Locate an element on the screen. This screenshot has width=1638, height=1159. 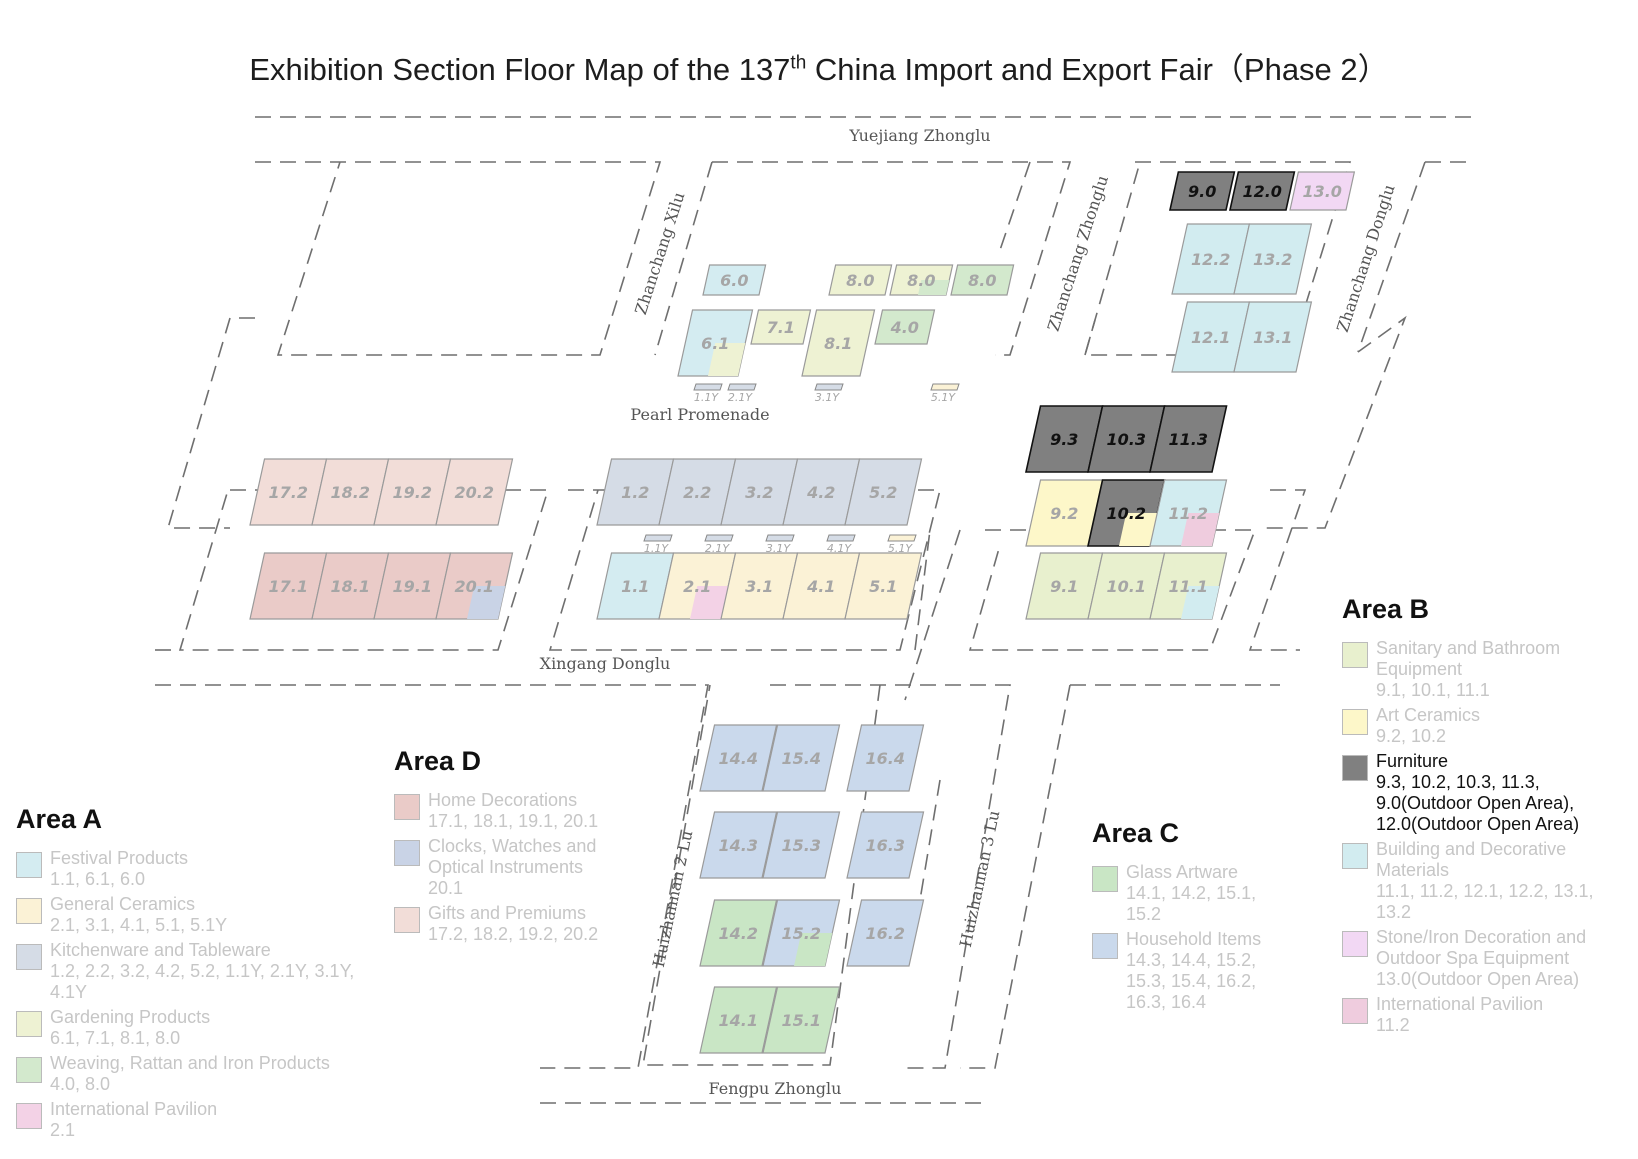
hall-9-3: 9.3 is located at coordinates (1064, 439).